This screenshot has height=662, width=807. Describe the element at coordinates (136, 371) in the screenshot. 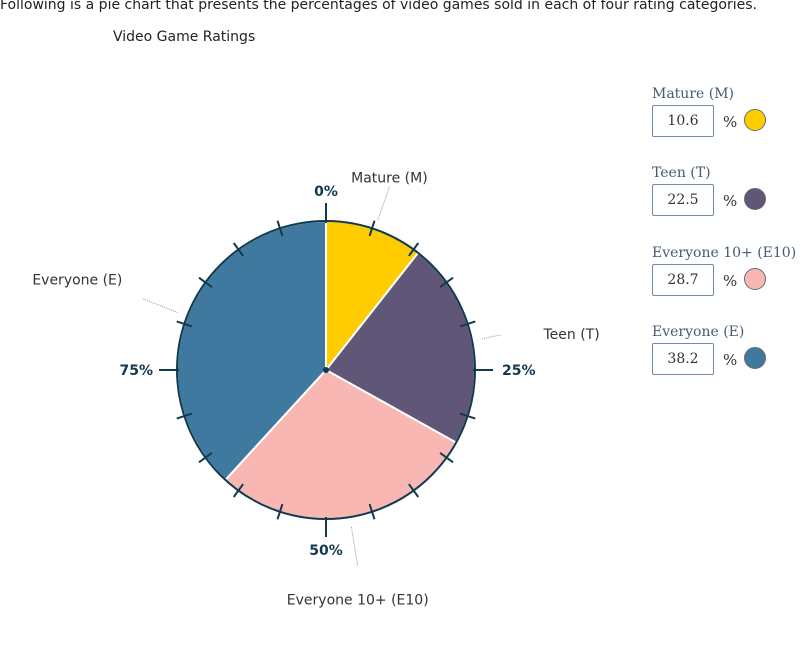

I see `pie-tick-label: 75%` at that location.